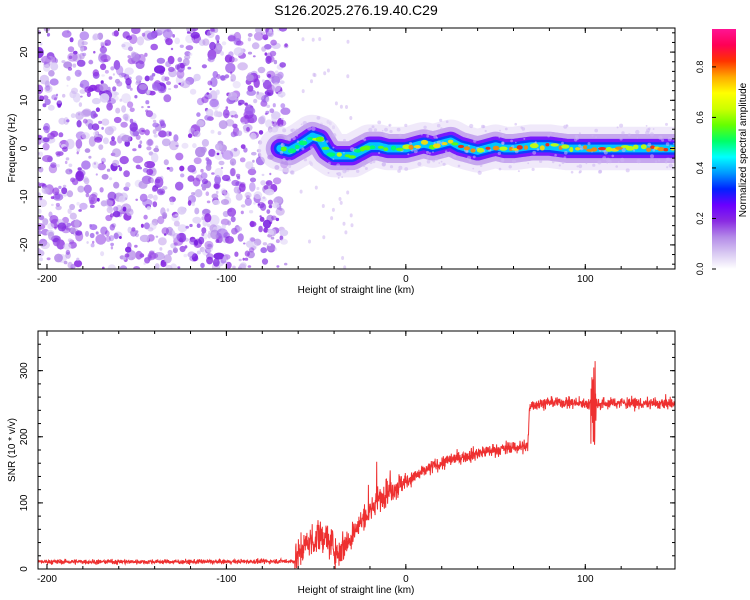 The width and height of the screenshot is (750, 600). What do you see at coordinates (356, 590) in the screenshot?
I see `snr-x-label: Height of straight line (km)` at bounding box center [356, 590].